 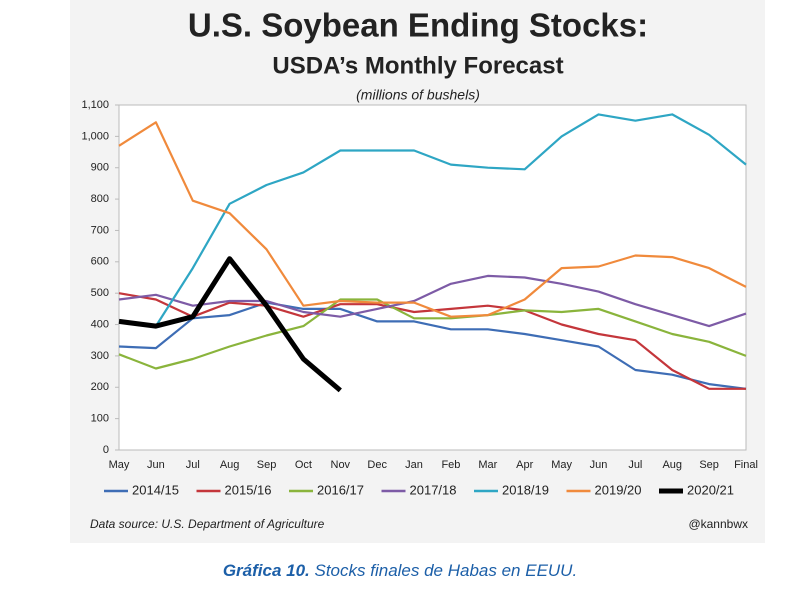 I want to click on legend-label: 2017/18, so click(x=433, y=489).